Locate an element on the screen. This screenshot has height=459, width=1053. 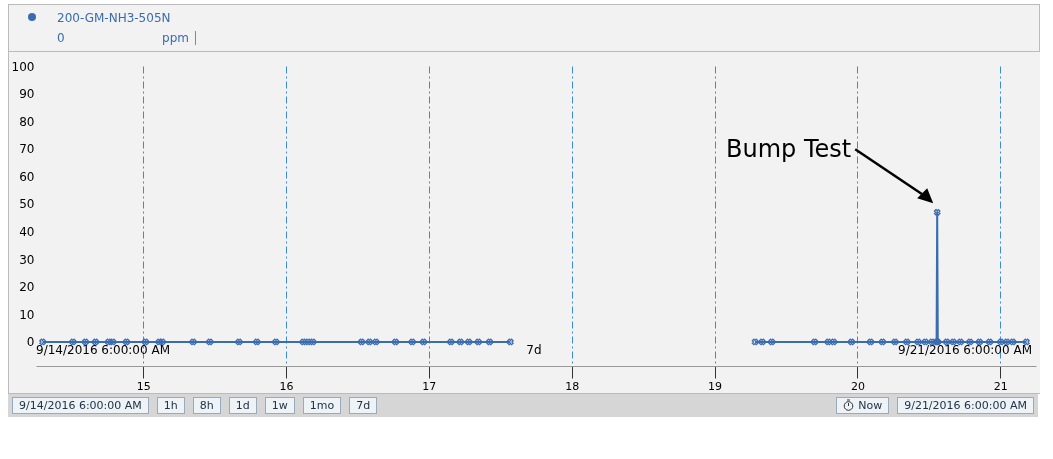
y-tick-label: 90 is located at coordinates (27, 94).